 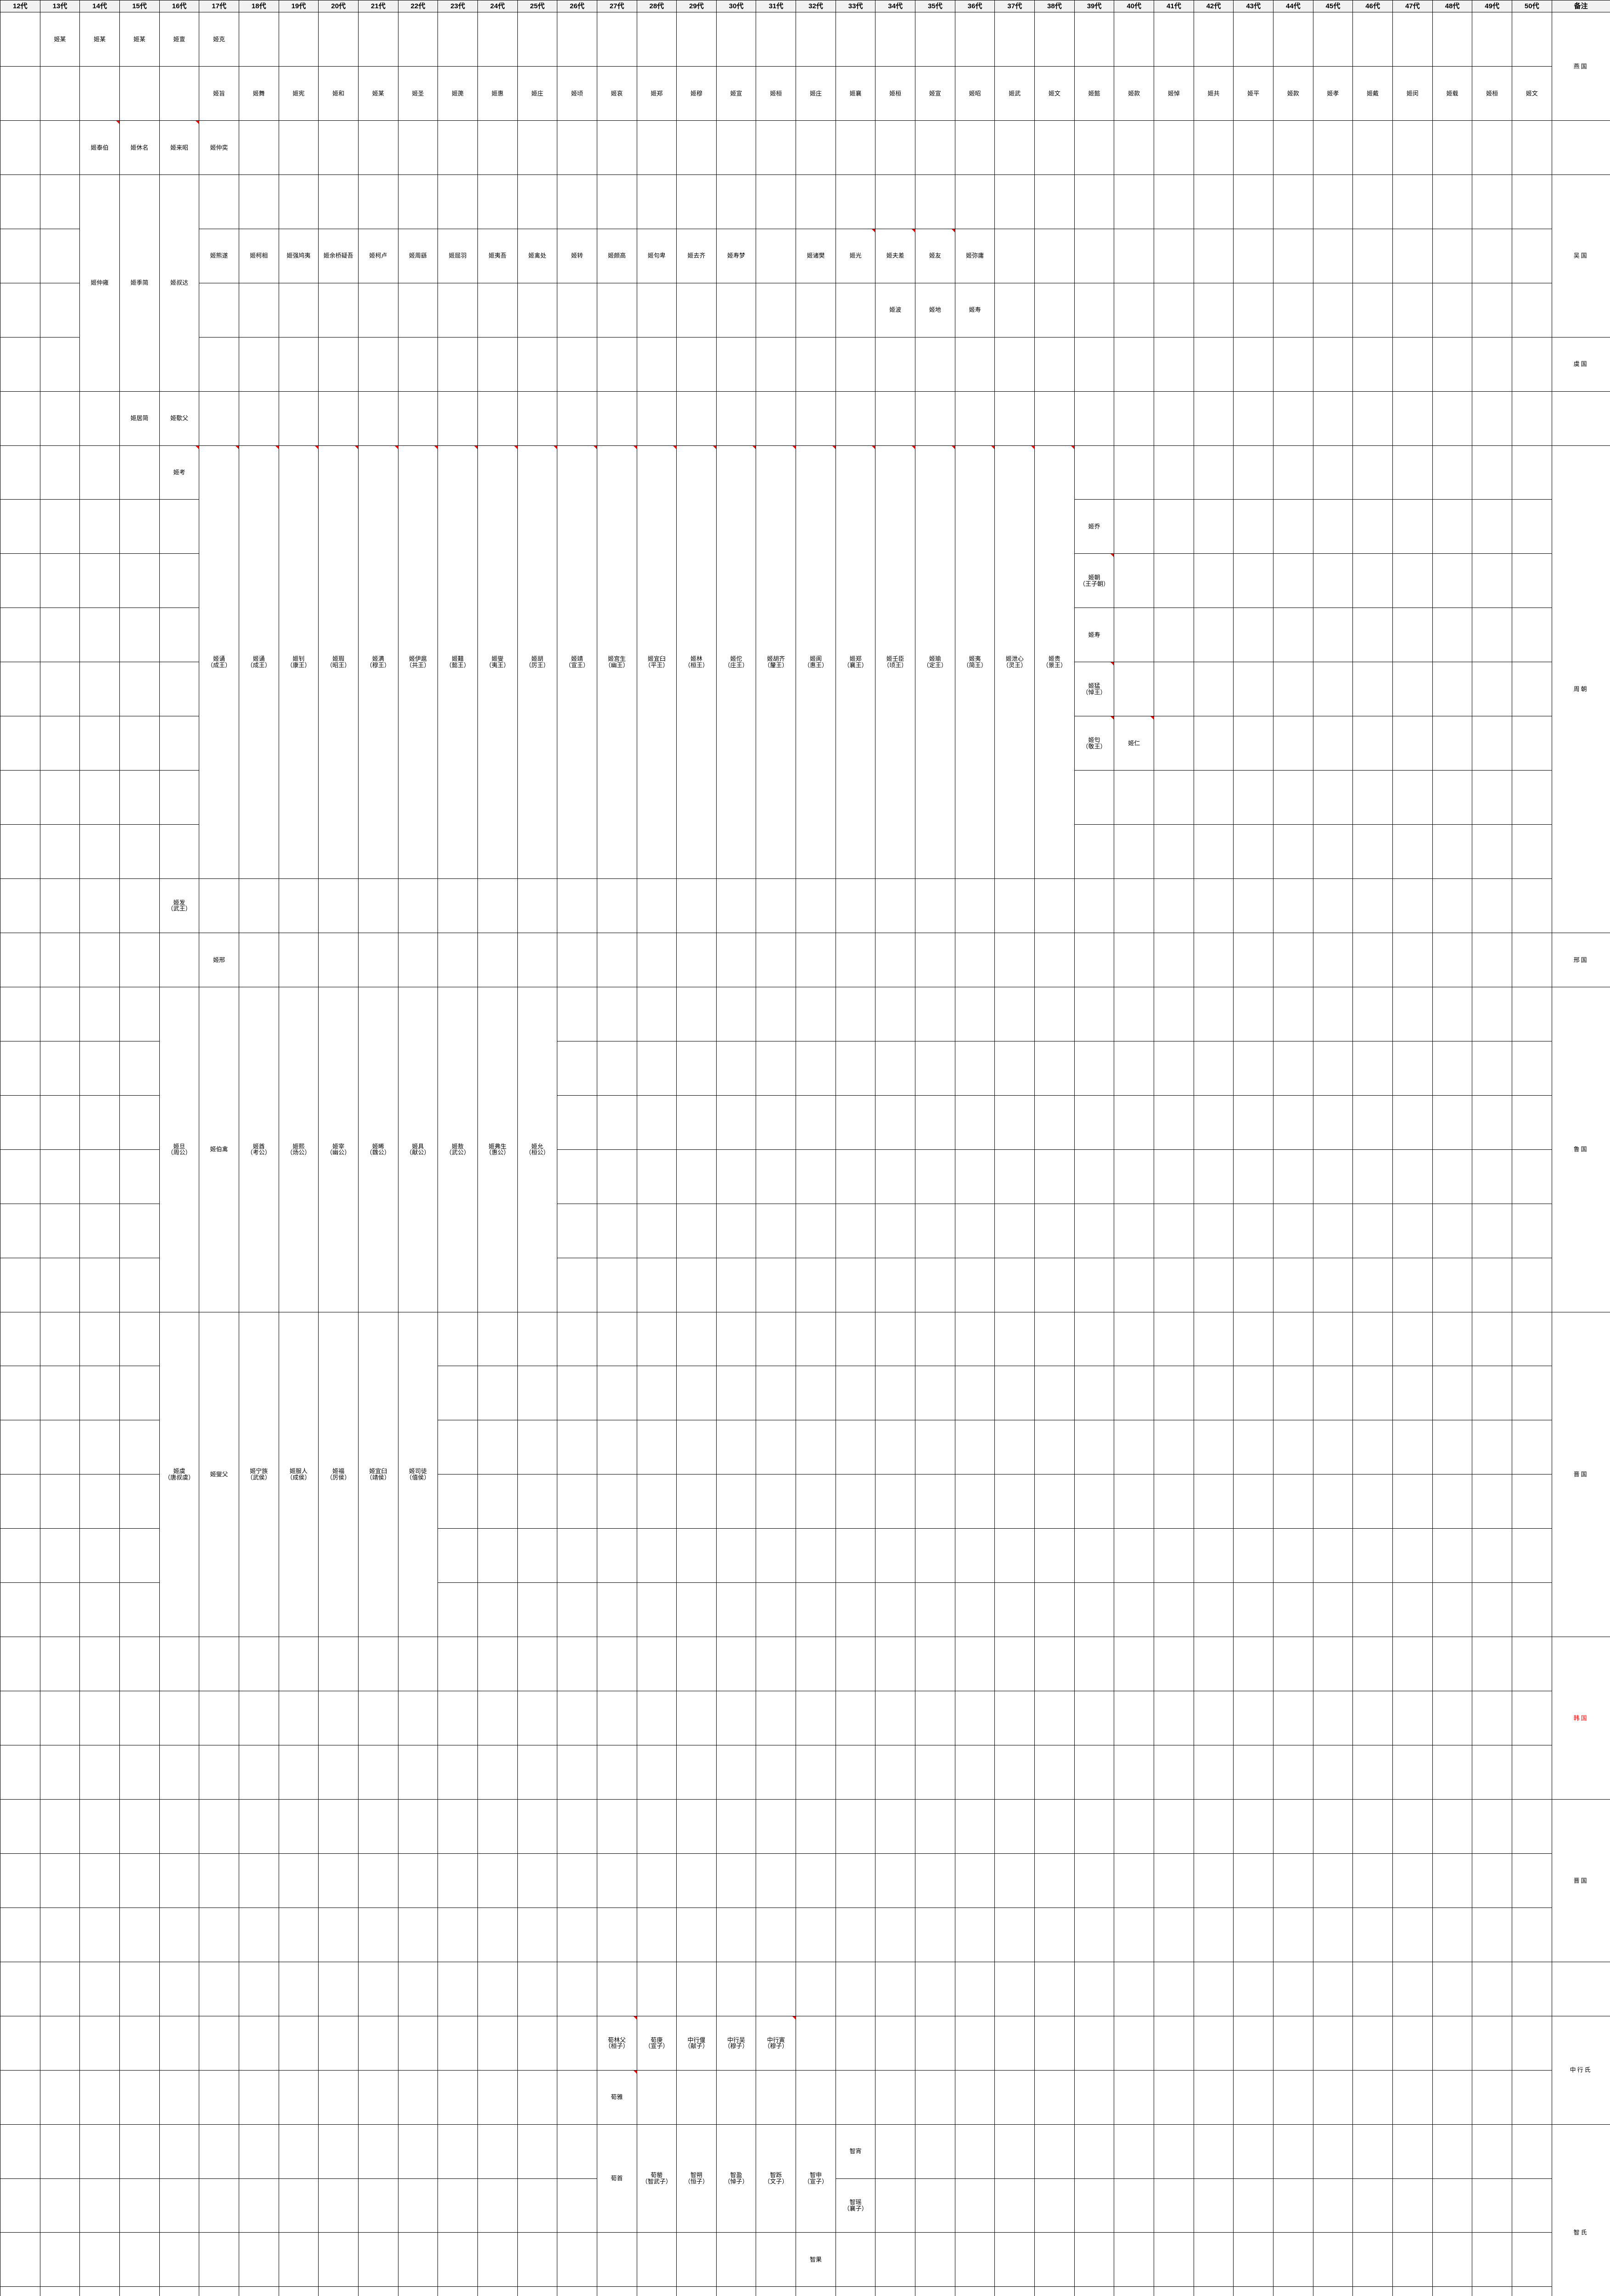 What do you see at coordinates (378, 662) in the screenshot?
I see `person-cell: 姬满 （穆王）` at bounding box center [378, 662].